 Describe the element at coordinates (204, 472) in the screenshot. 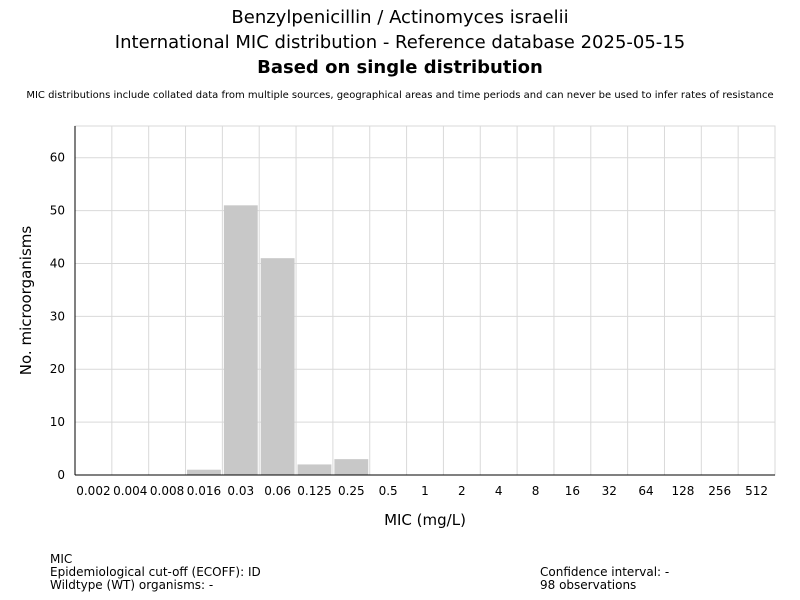

I see `bar-0.016` at that location.